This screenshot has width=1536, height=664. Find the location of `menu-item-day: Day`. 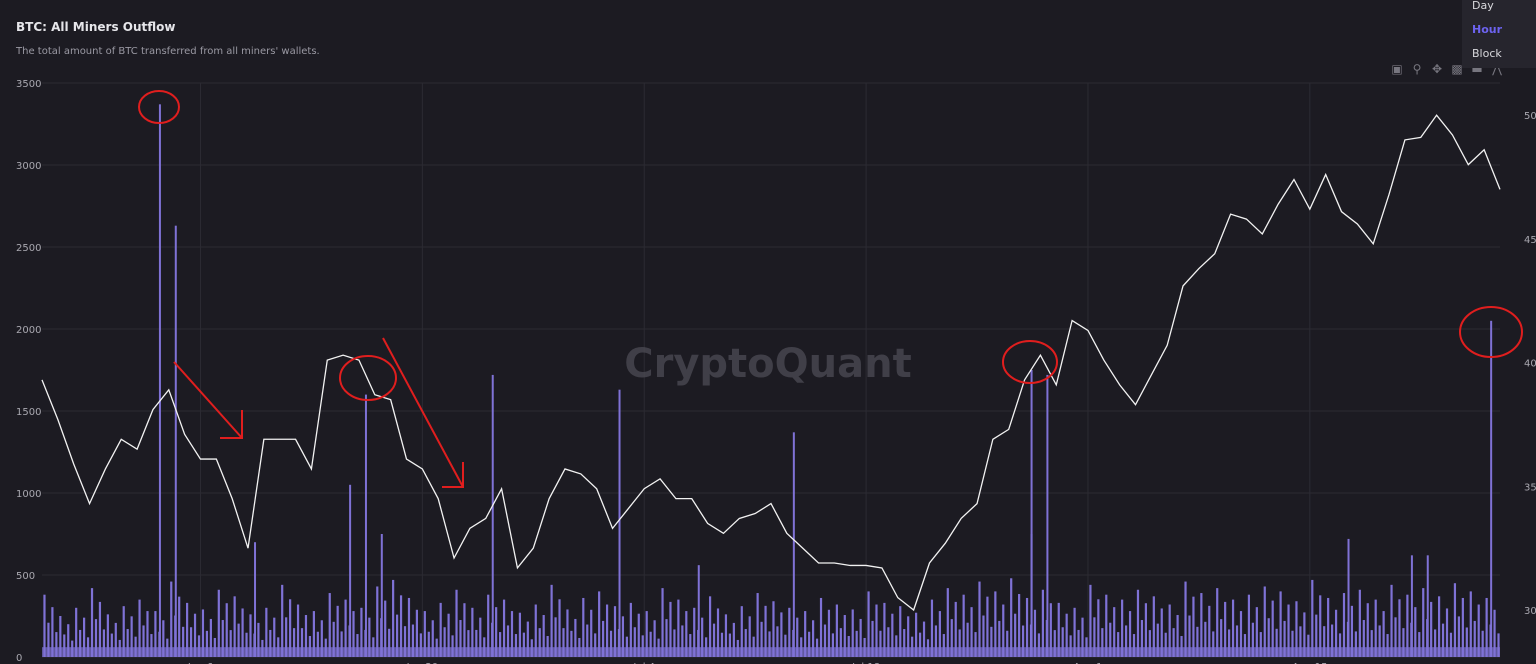

menu-item-day: Day is located at coordinates (1483, 6).